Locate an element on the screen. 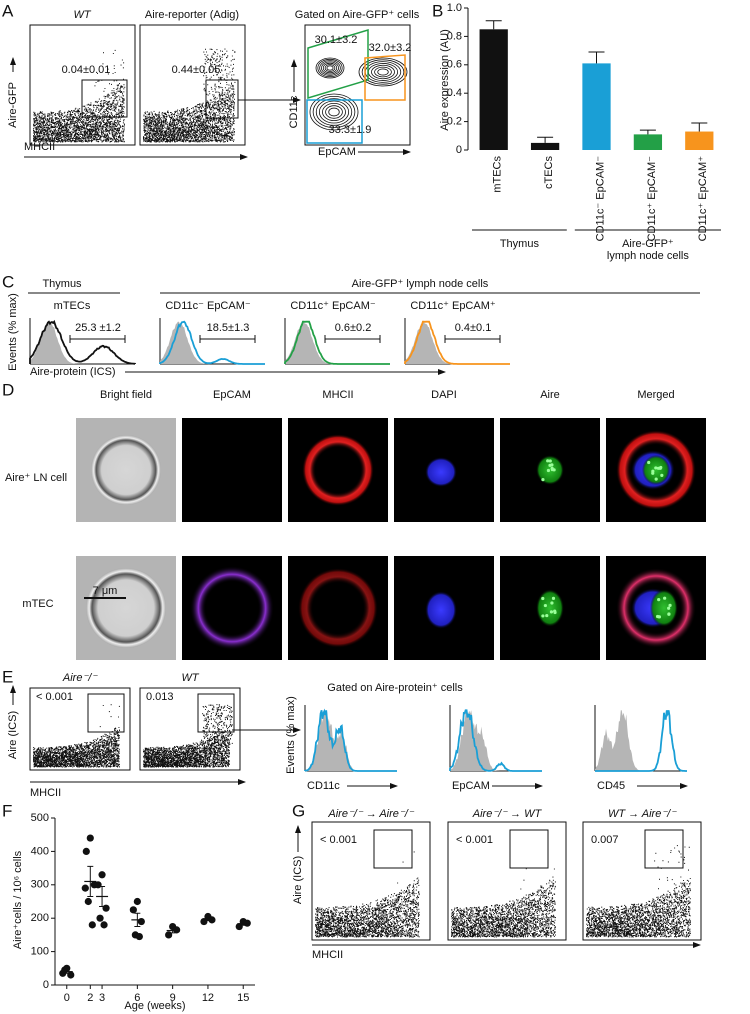 This screenshot has height=1014, width=750. plot-title: Aire⁻/⁻ → WT is located at coordinates (507, 814).